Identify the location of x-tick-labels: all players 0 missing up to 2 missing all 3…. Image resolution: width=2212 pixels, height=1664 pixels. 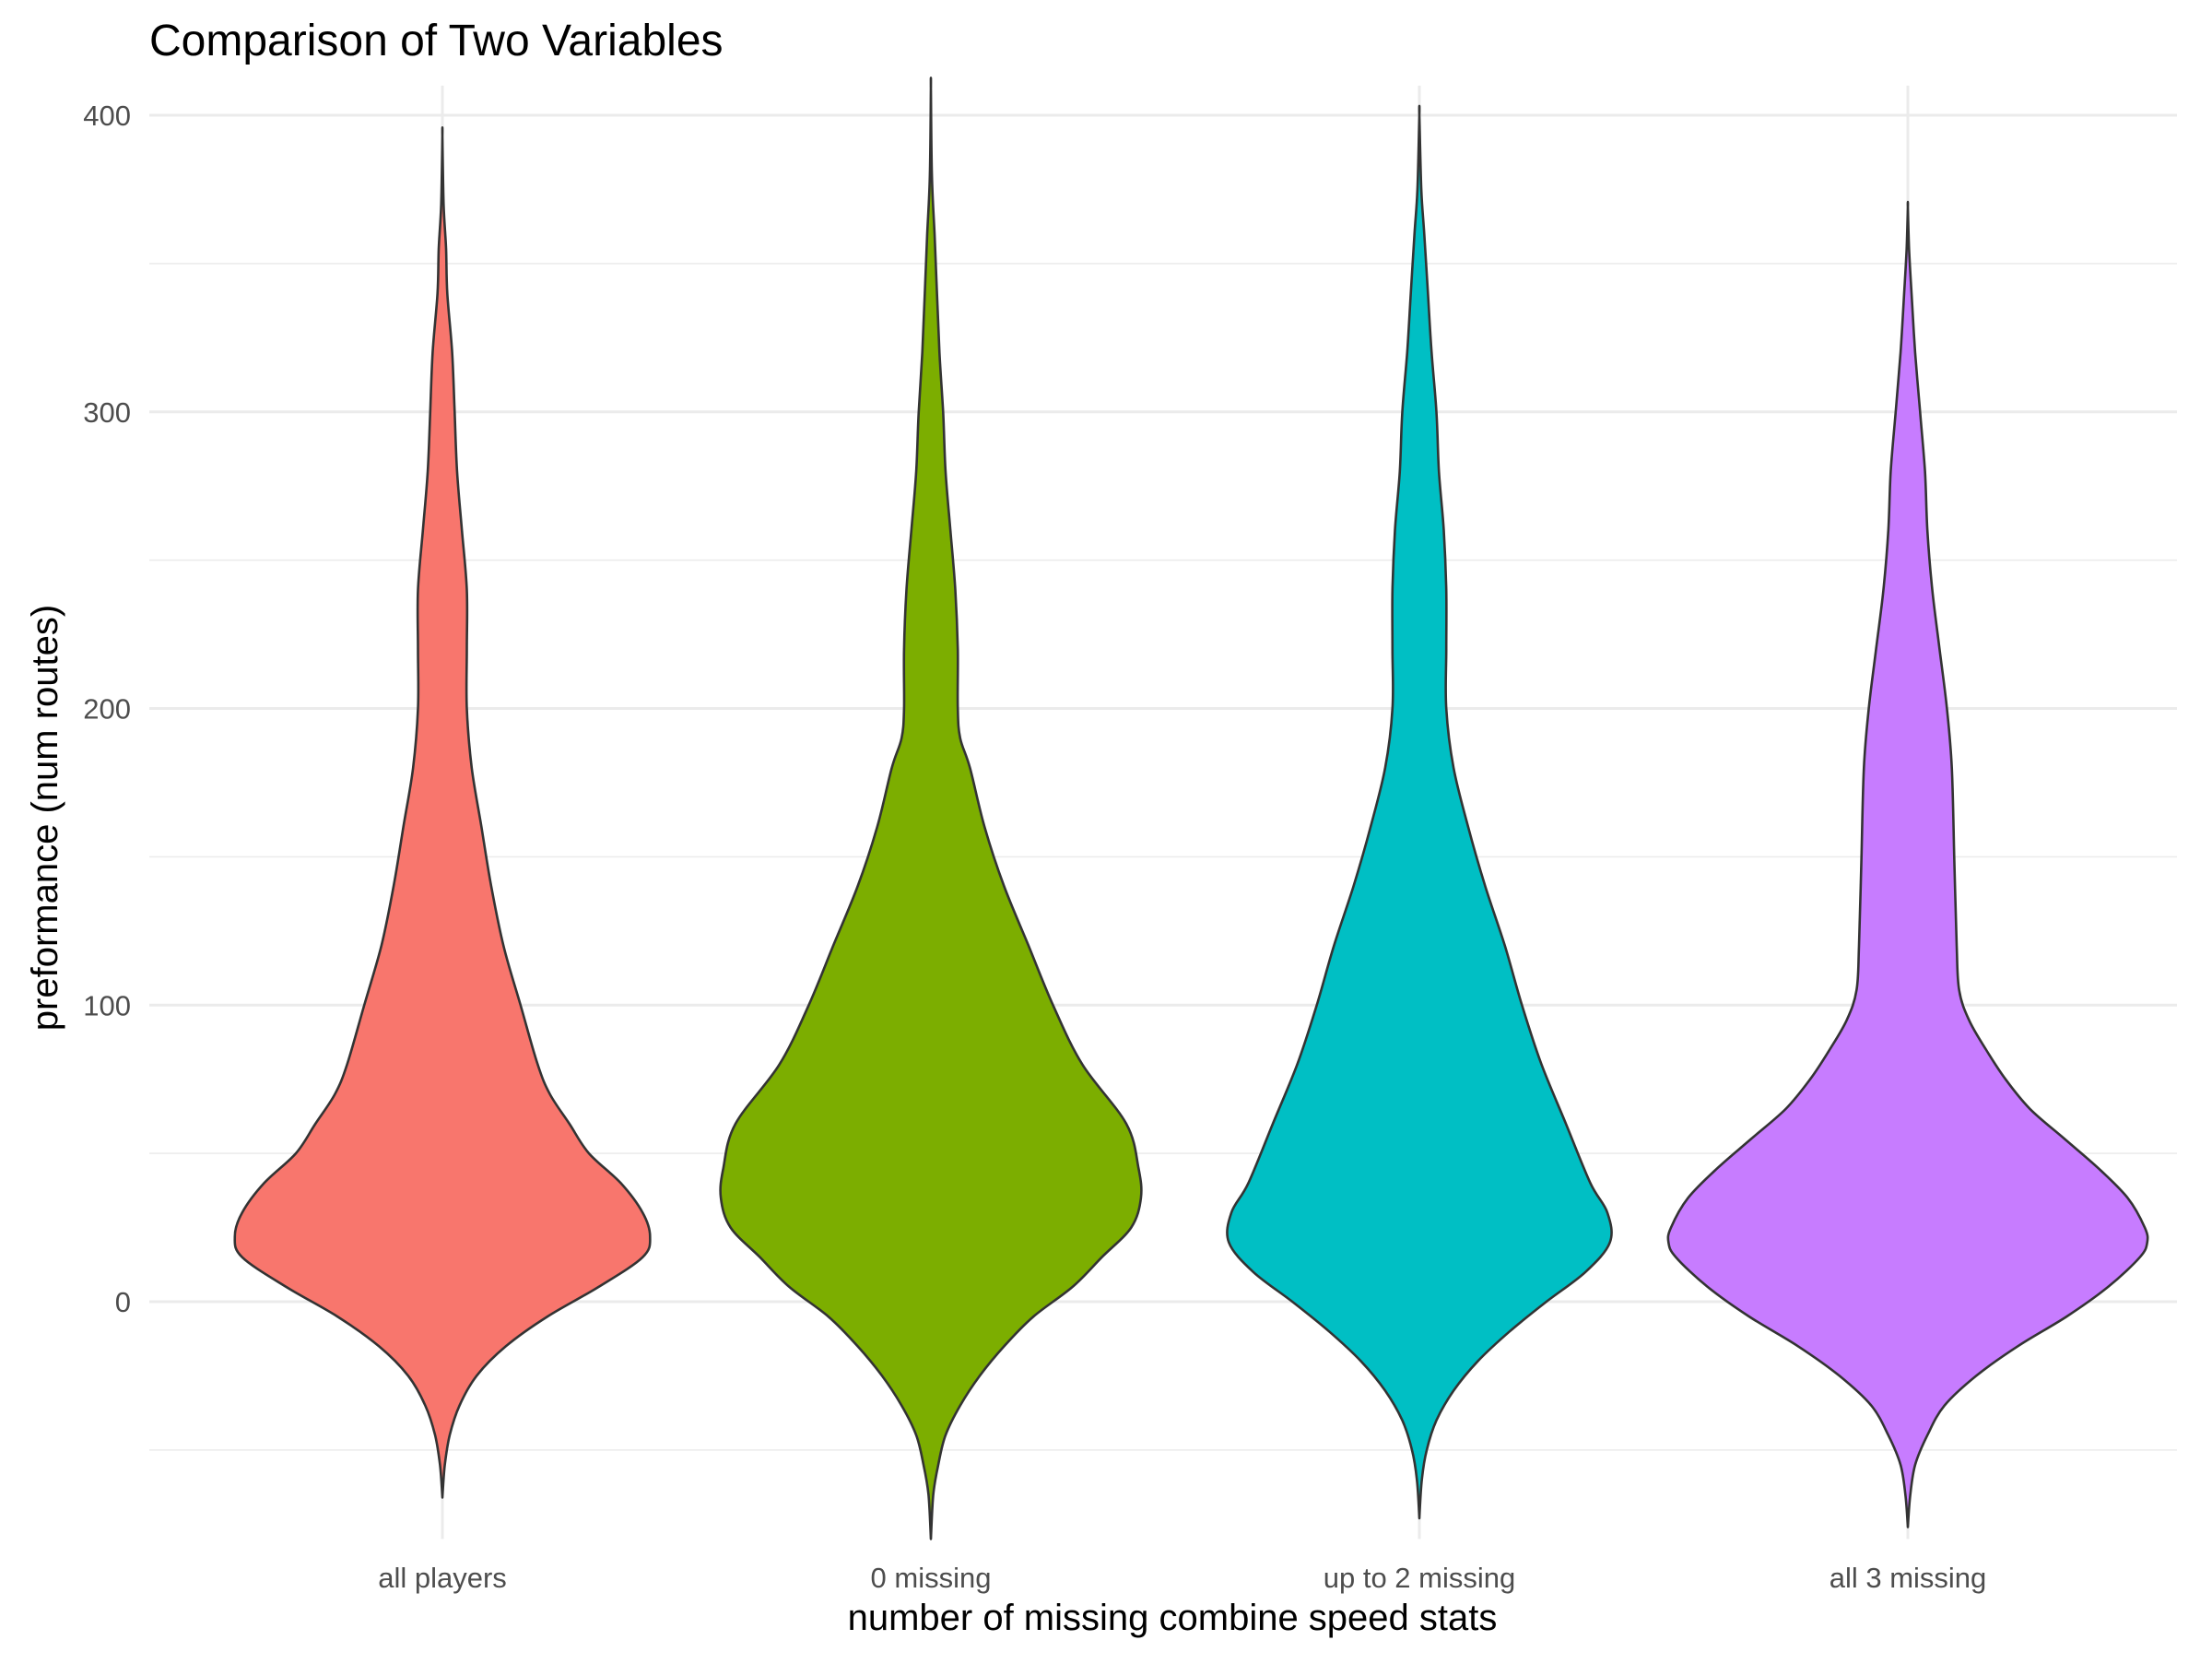
(1182, 1578).